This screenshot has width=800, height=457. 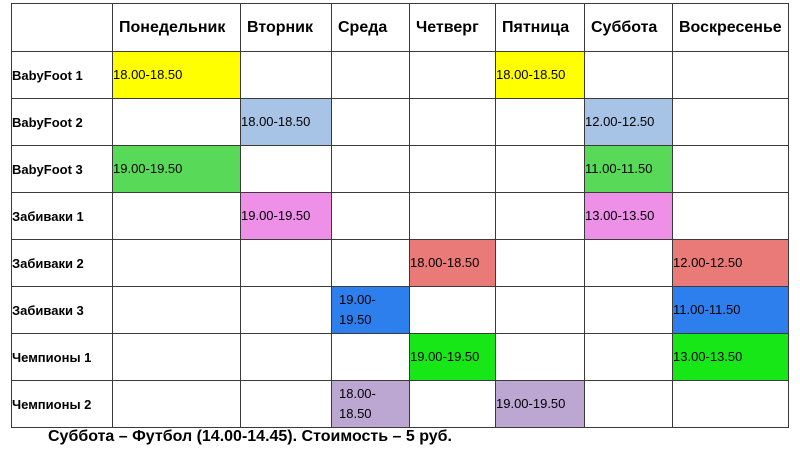 I want to click on group-row: Забиваки 1 19.00-19.50 13.00-13.50, so click(x=400, y=216).